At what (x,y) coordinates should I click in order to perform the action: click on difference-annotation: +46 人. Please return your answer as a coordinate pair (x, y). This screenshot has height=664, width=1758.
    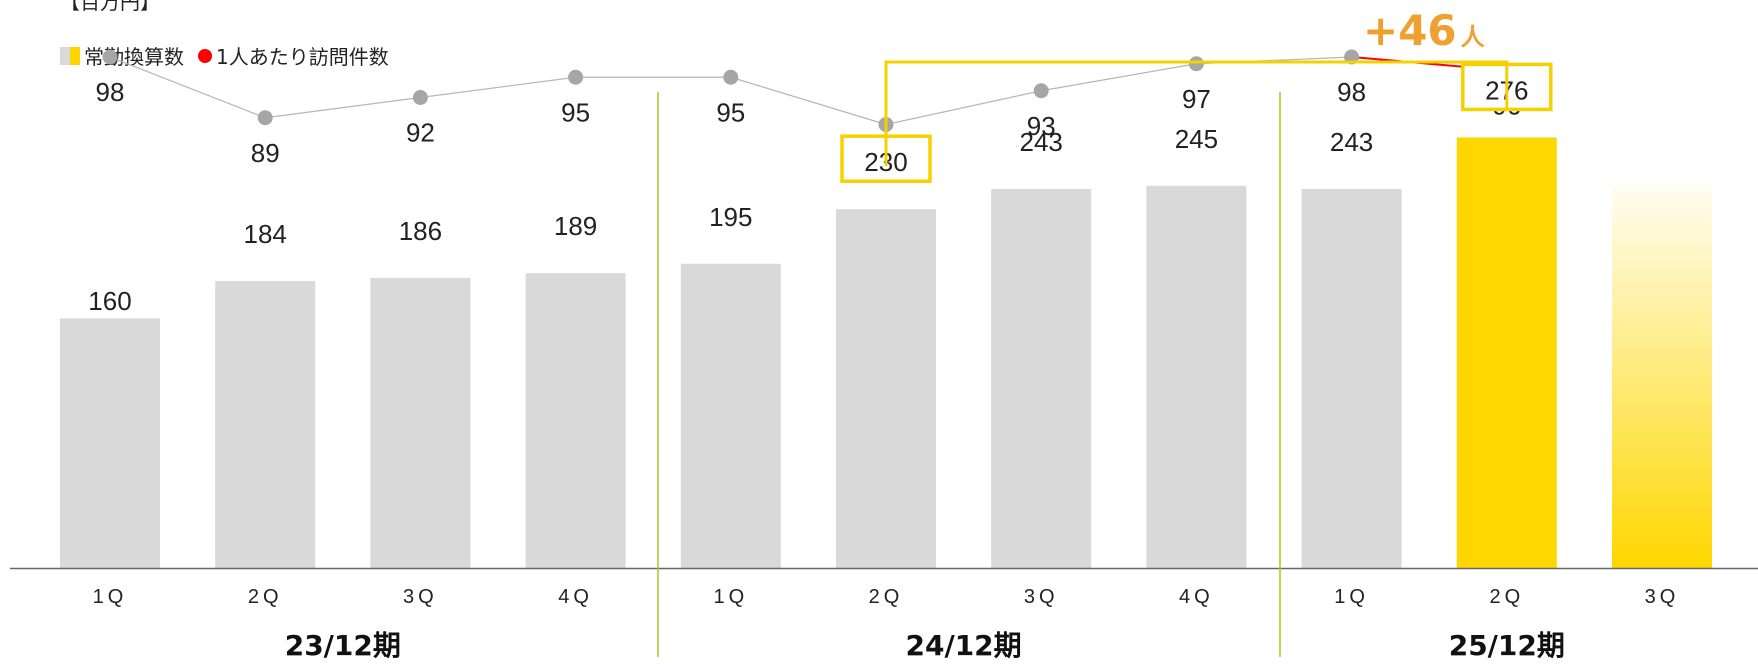
    Looking at the image, I should click on (1424, 30).